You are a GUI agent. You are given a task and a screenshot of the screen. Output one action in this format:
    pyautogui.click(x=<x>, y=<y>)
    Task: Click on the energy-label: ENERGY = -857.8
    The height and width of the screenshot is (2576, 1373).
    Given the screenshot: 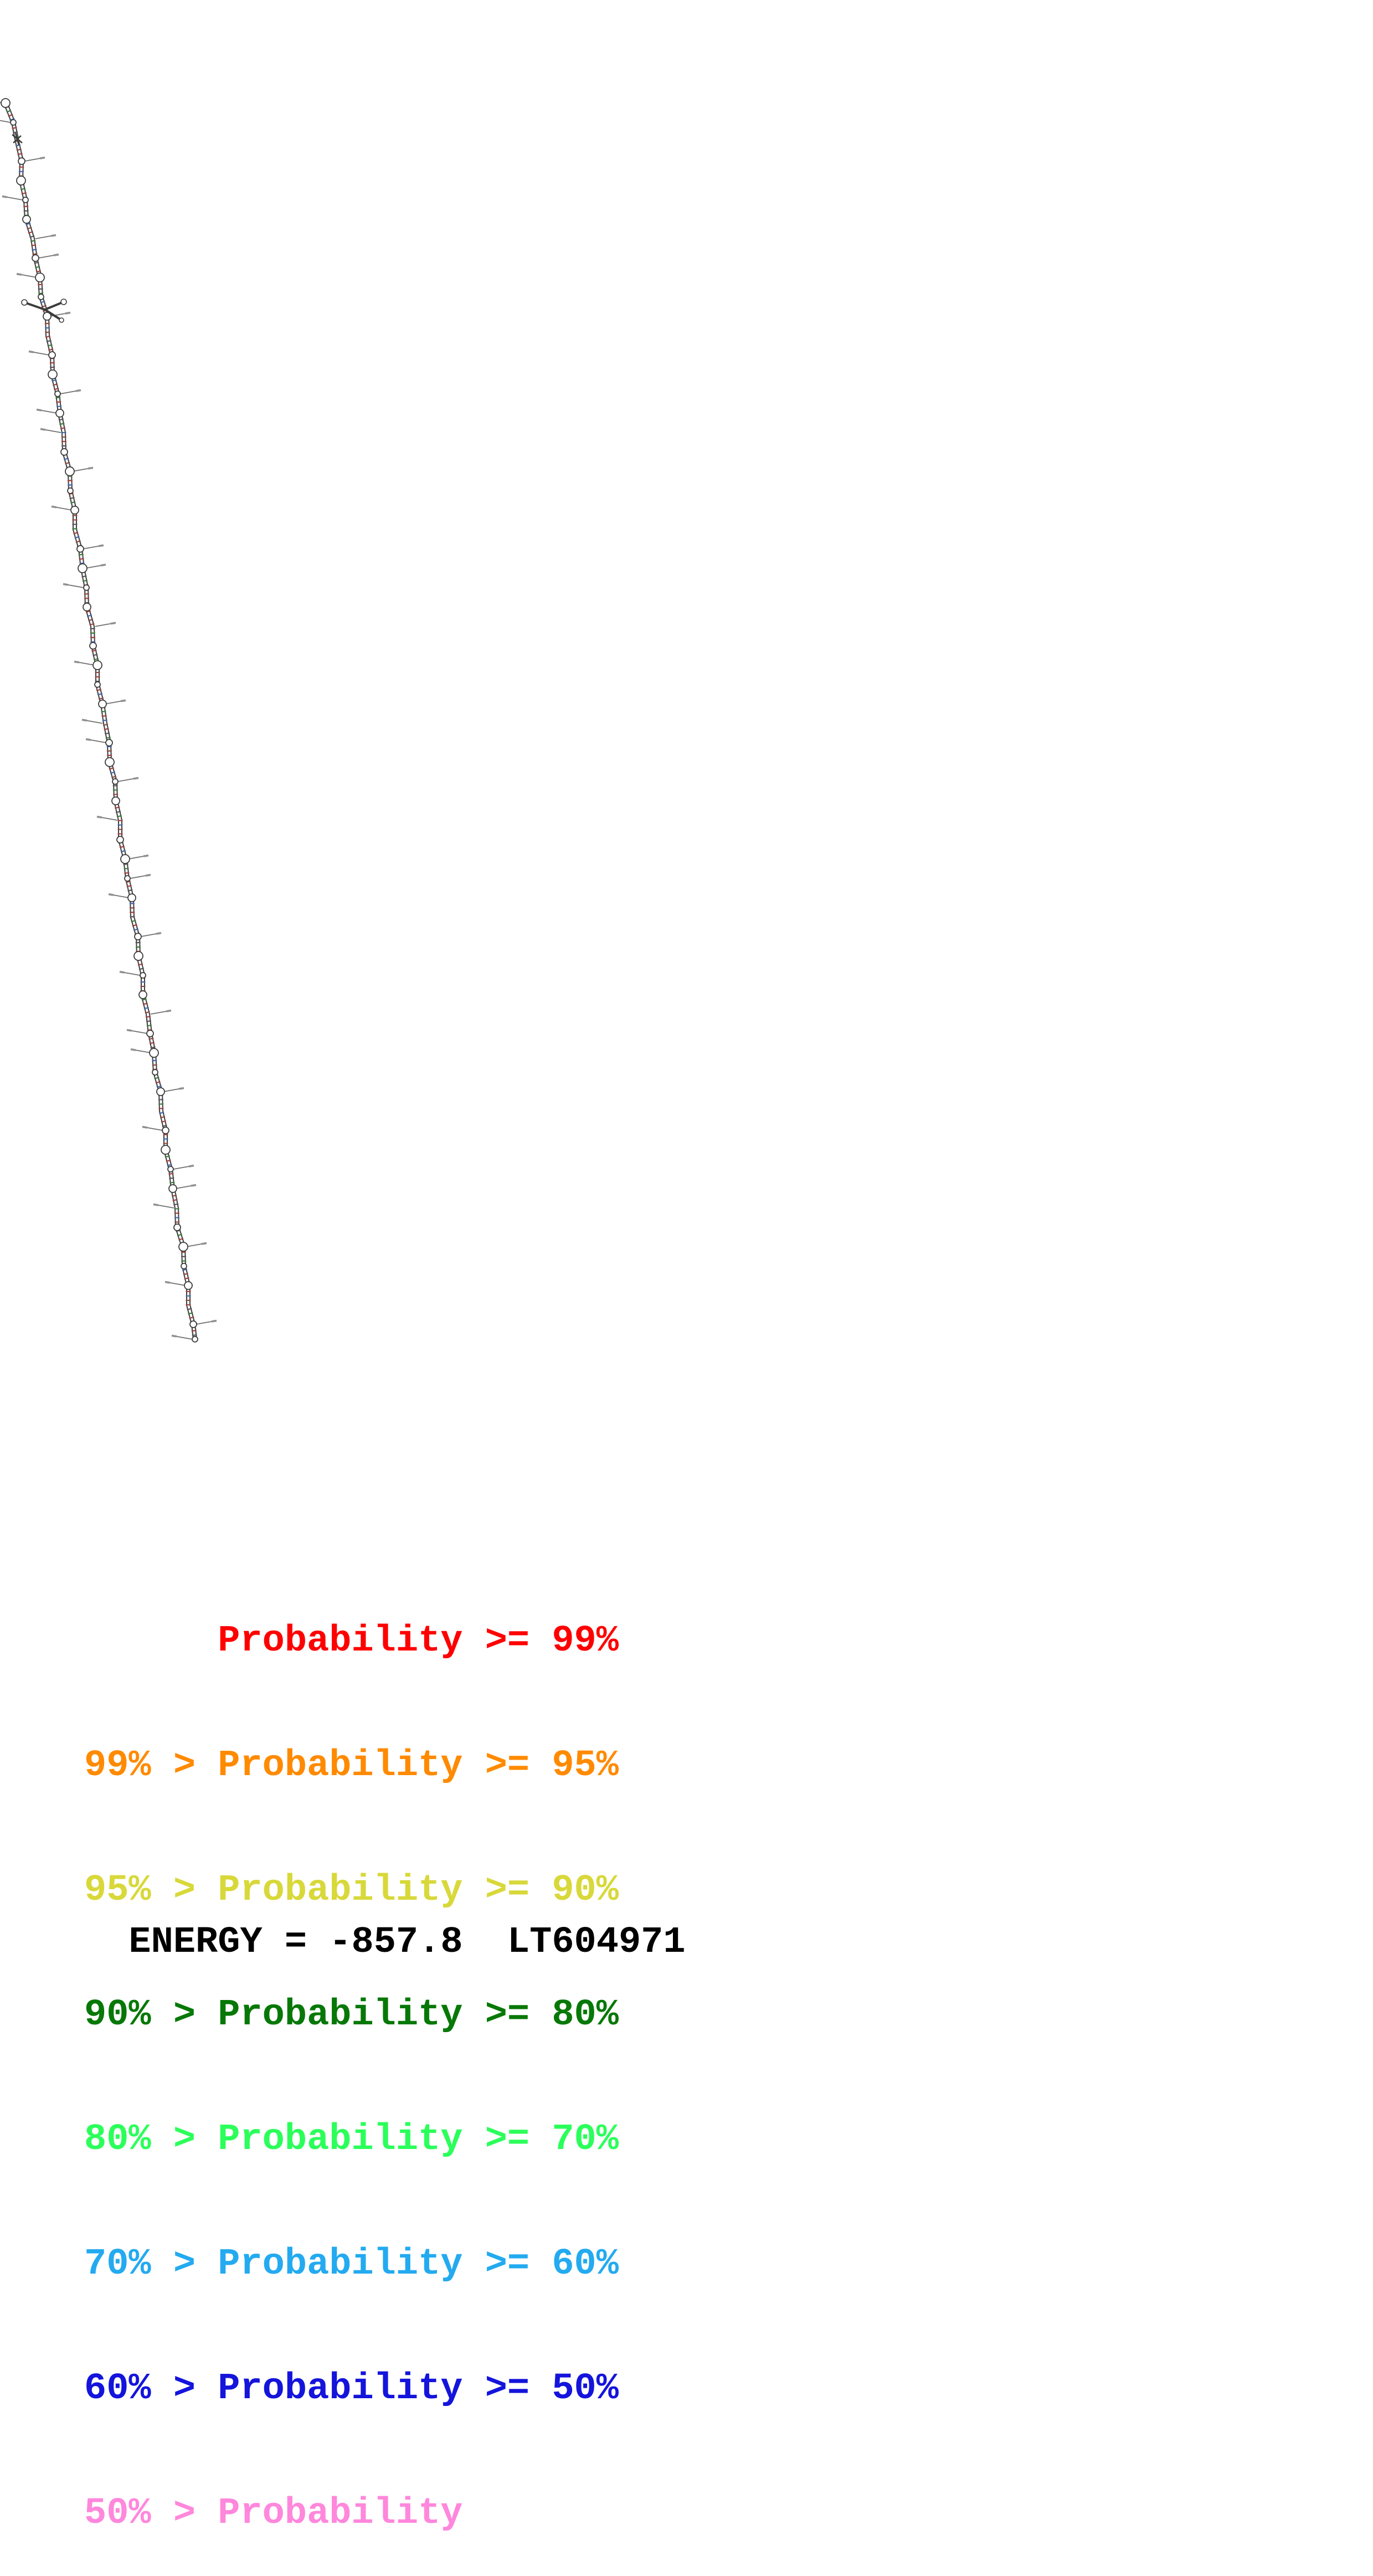 What is the action you would take?
    pyautogui.click(x=295, y=1942)
    